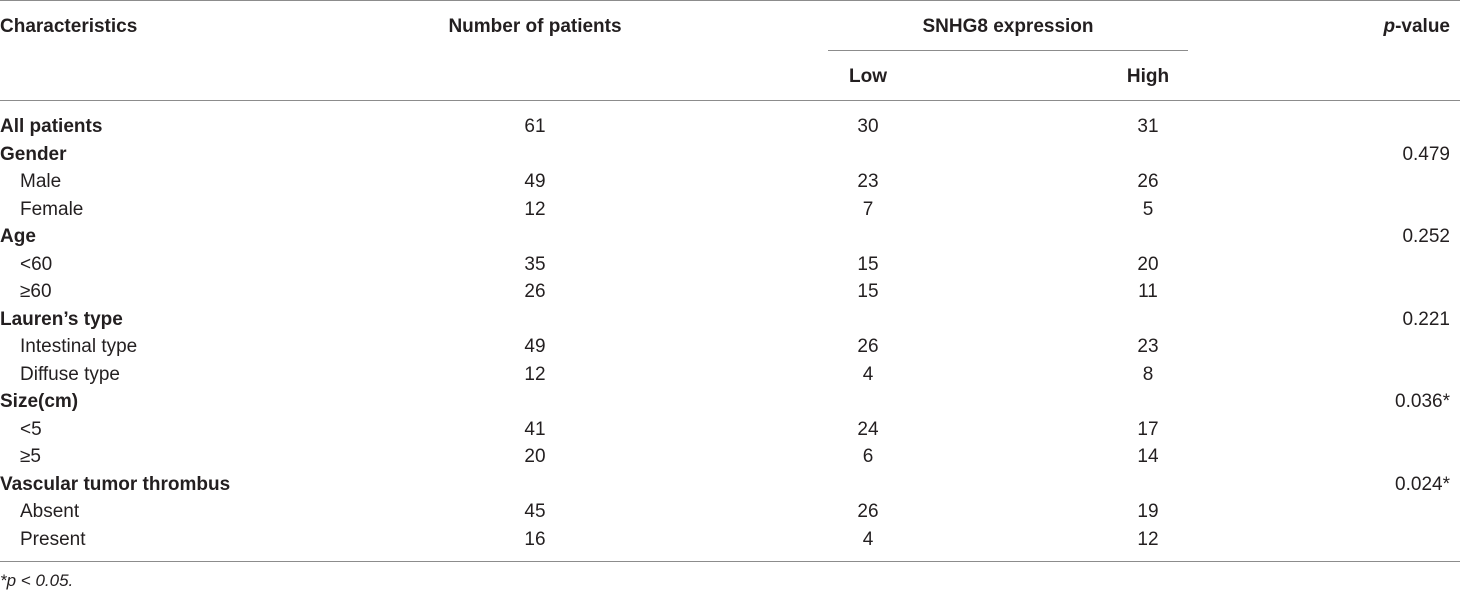 Image resolution: width=1460 pixels, height=593 pixels. Describe the element at coordinates (1426, 236) in the screenshot. I see `row-p-value: 0.252` at that location.